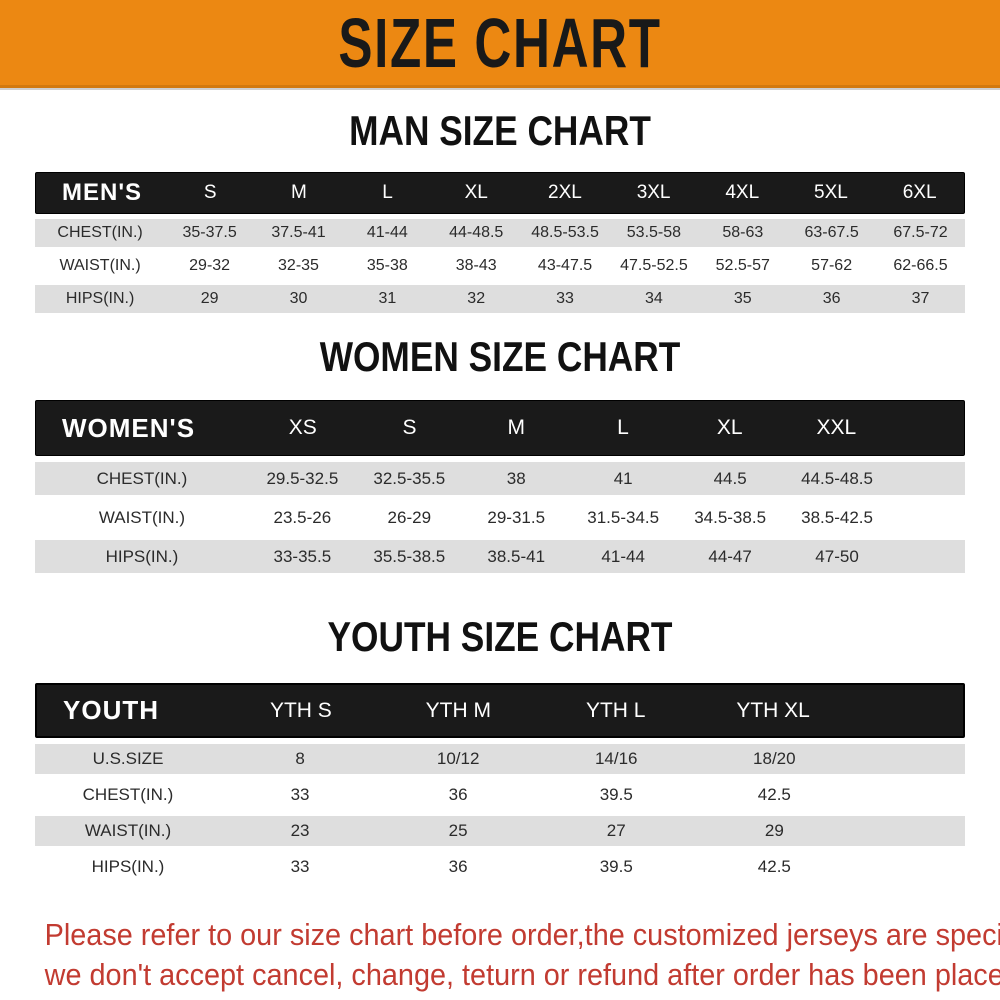 The width and height of the screenshot is (1000, 1000). I want to click on women-header-label-cell: WOMEN'S, so click(129, 427).